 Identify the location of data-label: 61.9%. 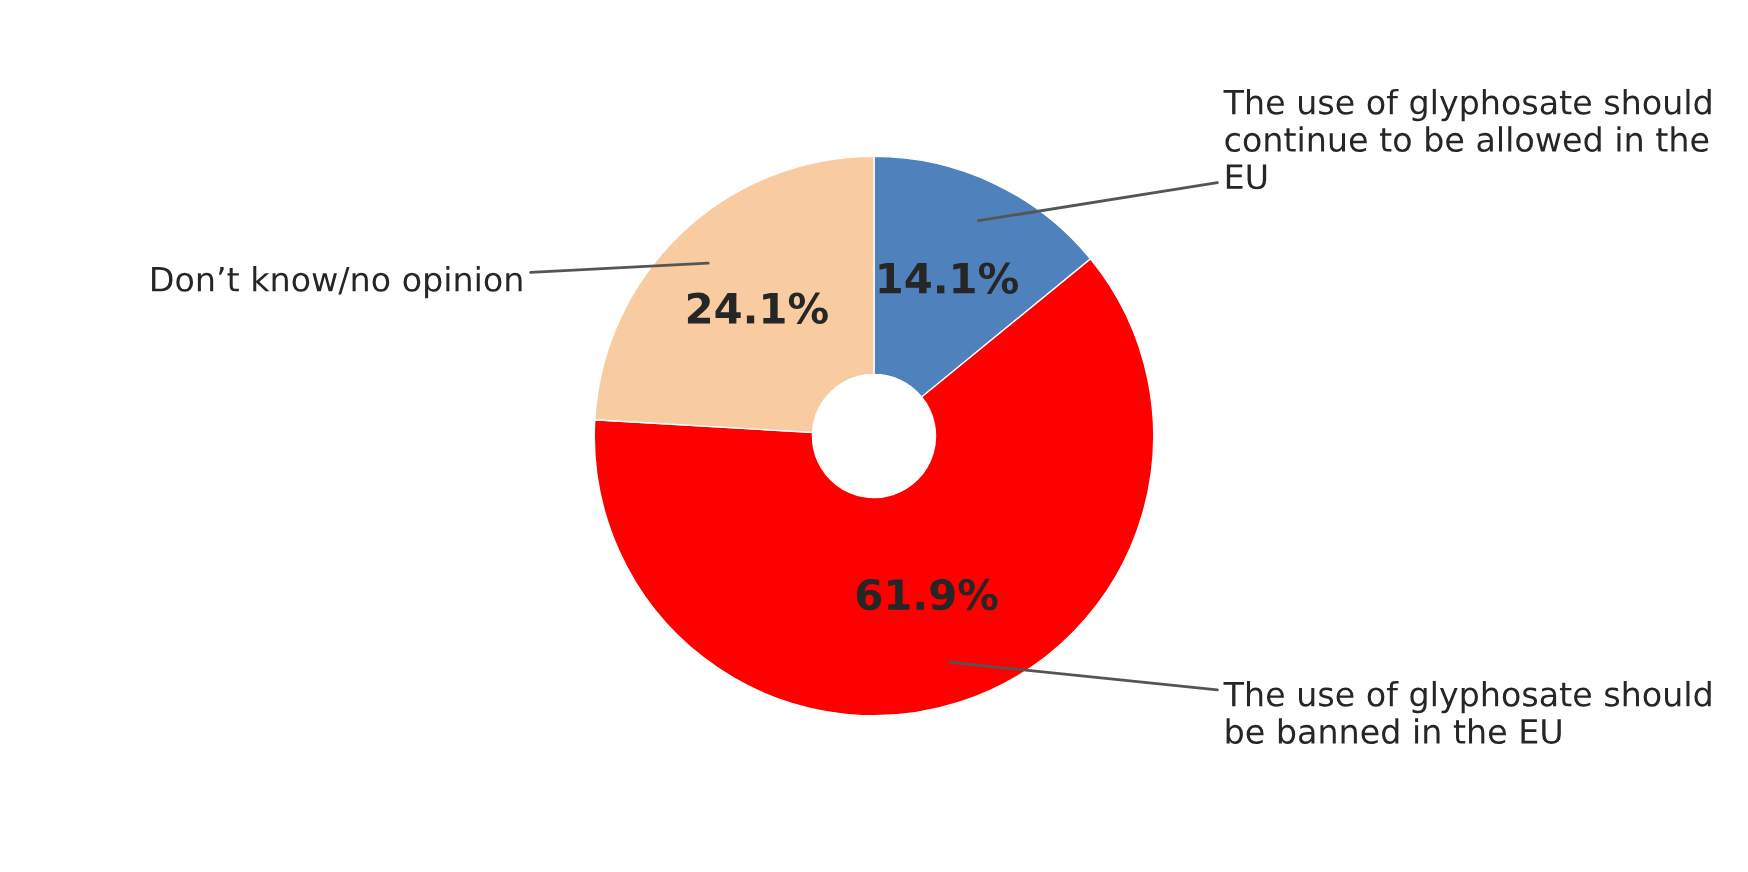
(927, 594).